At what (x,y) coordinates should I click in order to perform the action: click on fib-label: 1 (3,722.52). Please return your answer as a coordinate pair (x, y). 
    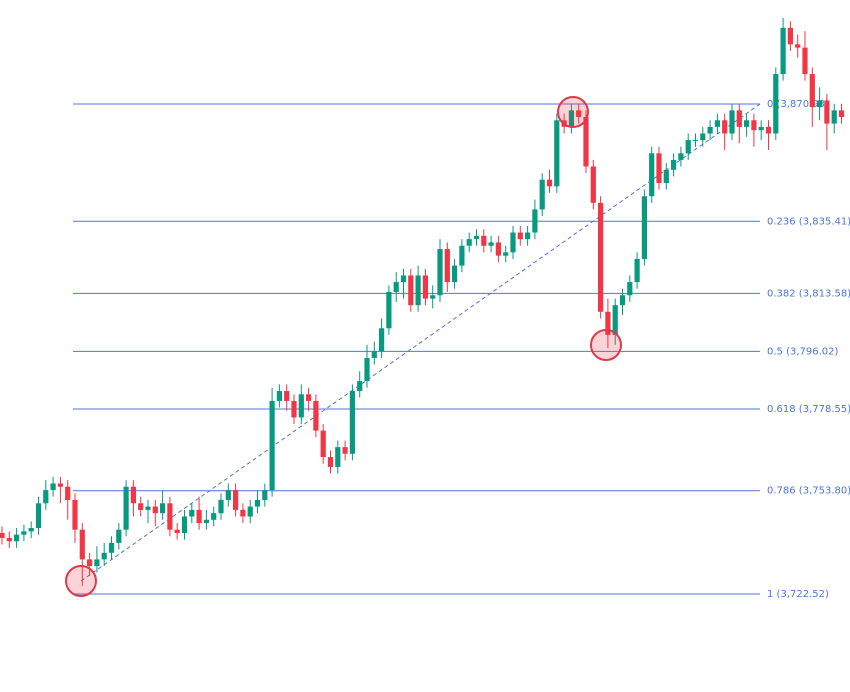
    Looking at the image, I should click on (798, 594).